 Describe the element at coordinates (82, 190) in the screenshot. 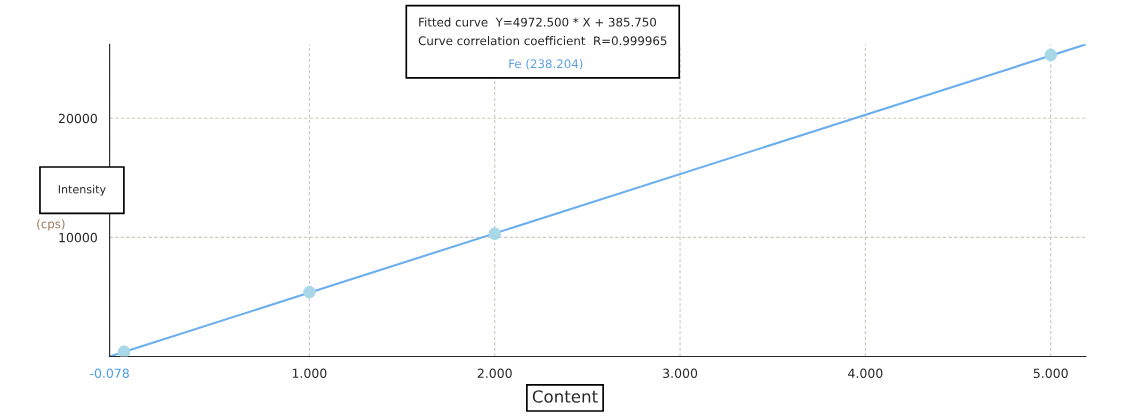

I see `y-axis-title: Intensity` at that location.